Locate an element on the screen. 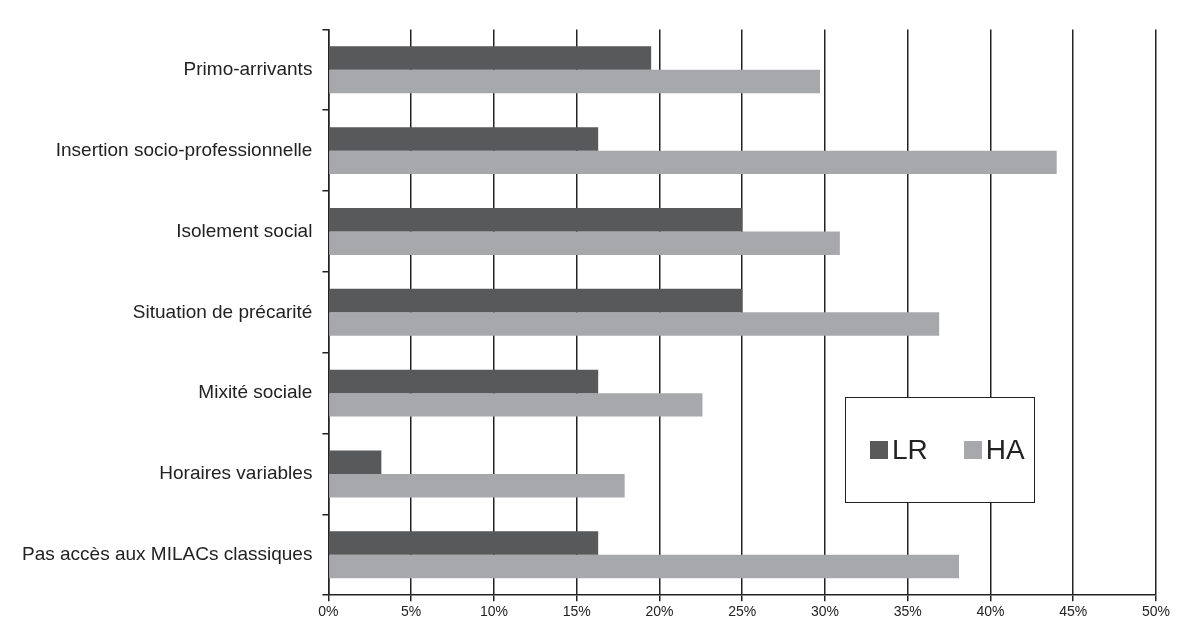  x-tick-label: 15% is located at coordinates (576, 611).